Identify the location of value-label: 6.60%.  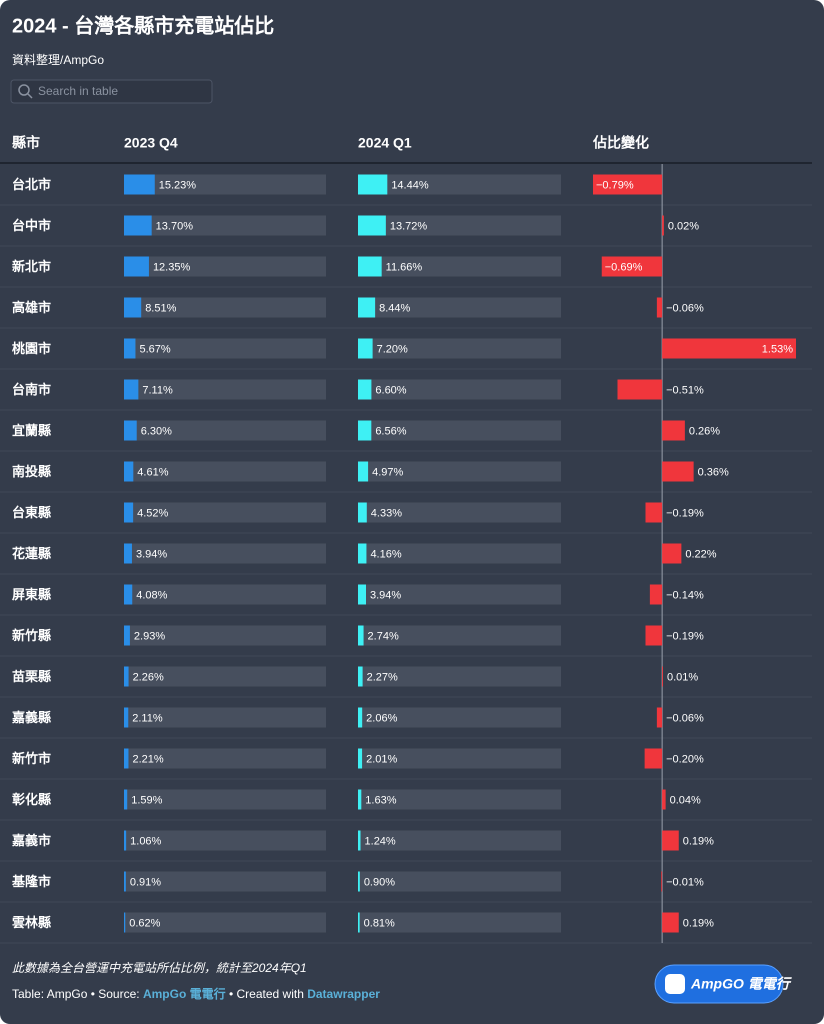
(390, 390).